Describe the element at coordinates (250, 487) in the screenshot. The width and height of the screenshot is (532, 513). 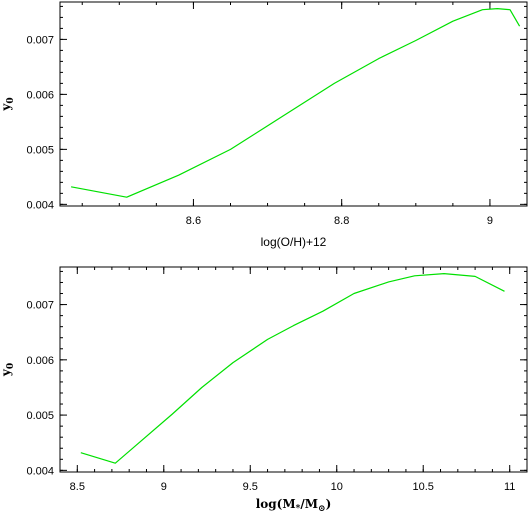
I see `x-tick-label: 9.5` at that location.